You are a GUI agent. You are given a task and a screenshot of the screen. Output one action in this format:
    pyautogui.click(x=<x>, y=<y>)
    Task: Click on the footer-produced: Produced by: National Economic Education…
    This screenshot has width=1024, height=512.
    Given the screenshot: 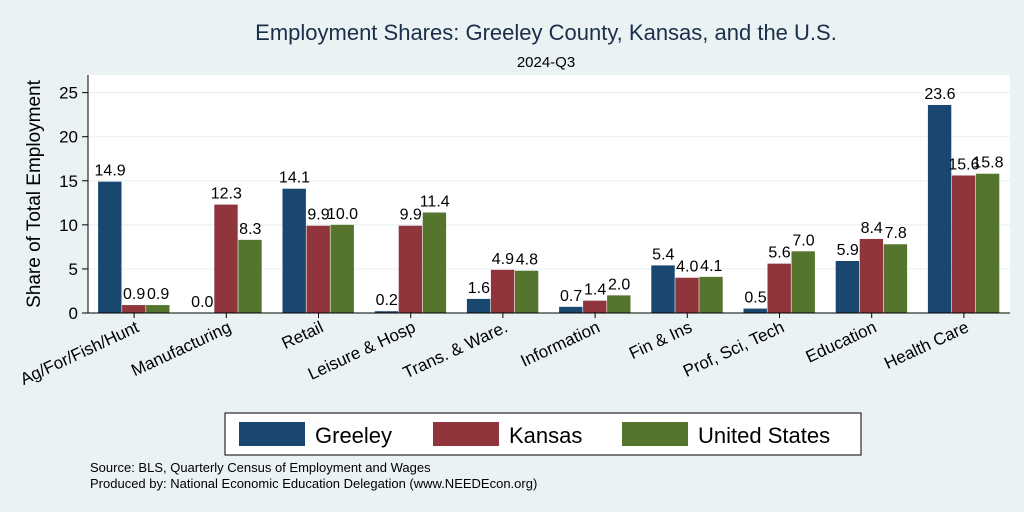 What is the action you would take?
    pyautogui.click(x=313, y=483)
    